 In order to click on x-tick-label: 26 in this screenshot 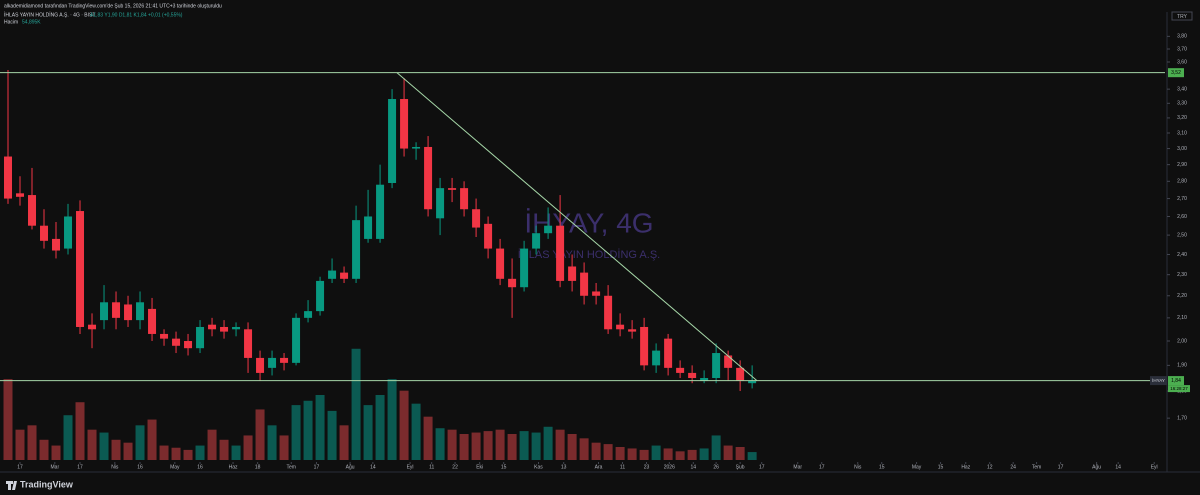, I will do `click(716, 467)`.